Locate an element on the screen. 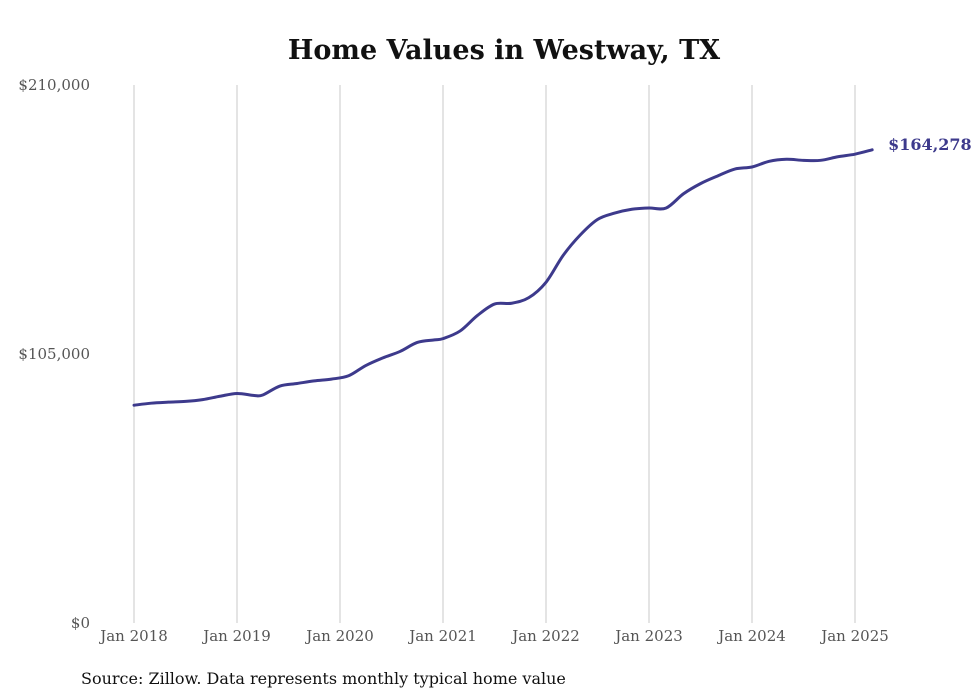 This screenshot has width=980, height=699. y-axis: $0 $105,000 $210,000 is located at coordinates (54, 354).